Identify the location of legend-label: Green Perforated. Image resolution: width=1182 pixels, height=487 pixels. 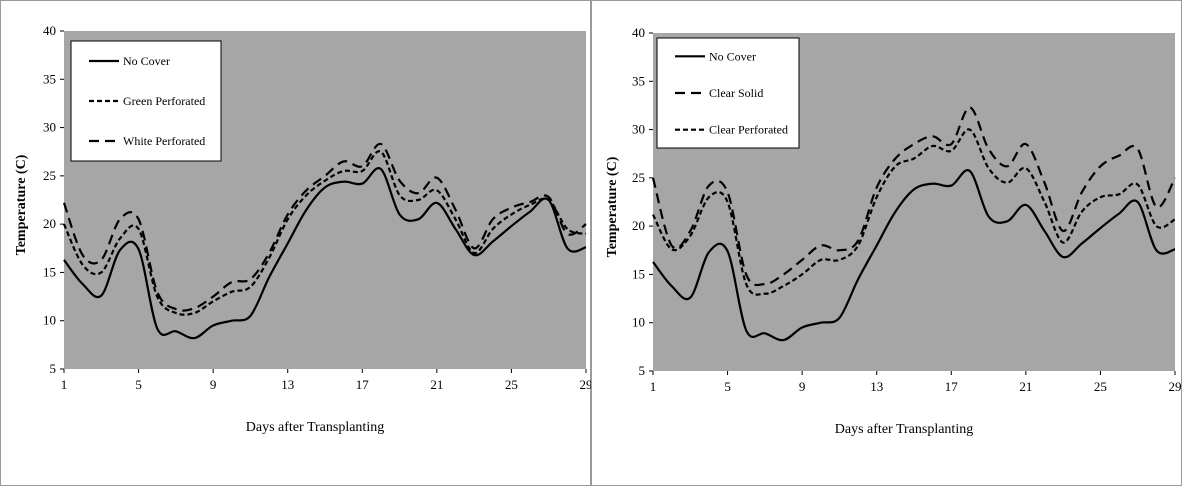
(164, 101).